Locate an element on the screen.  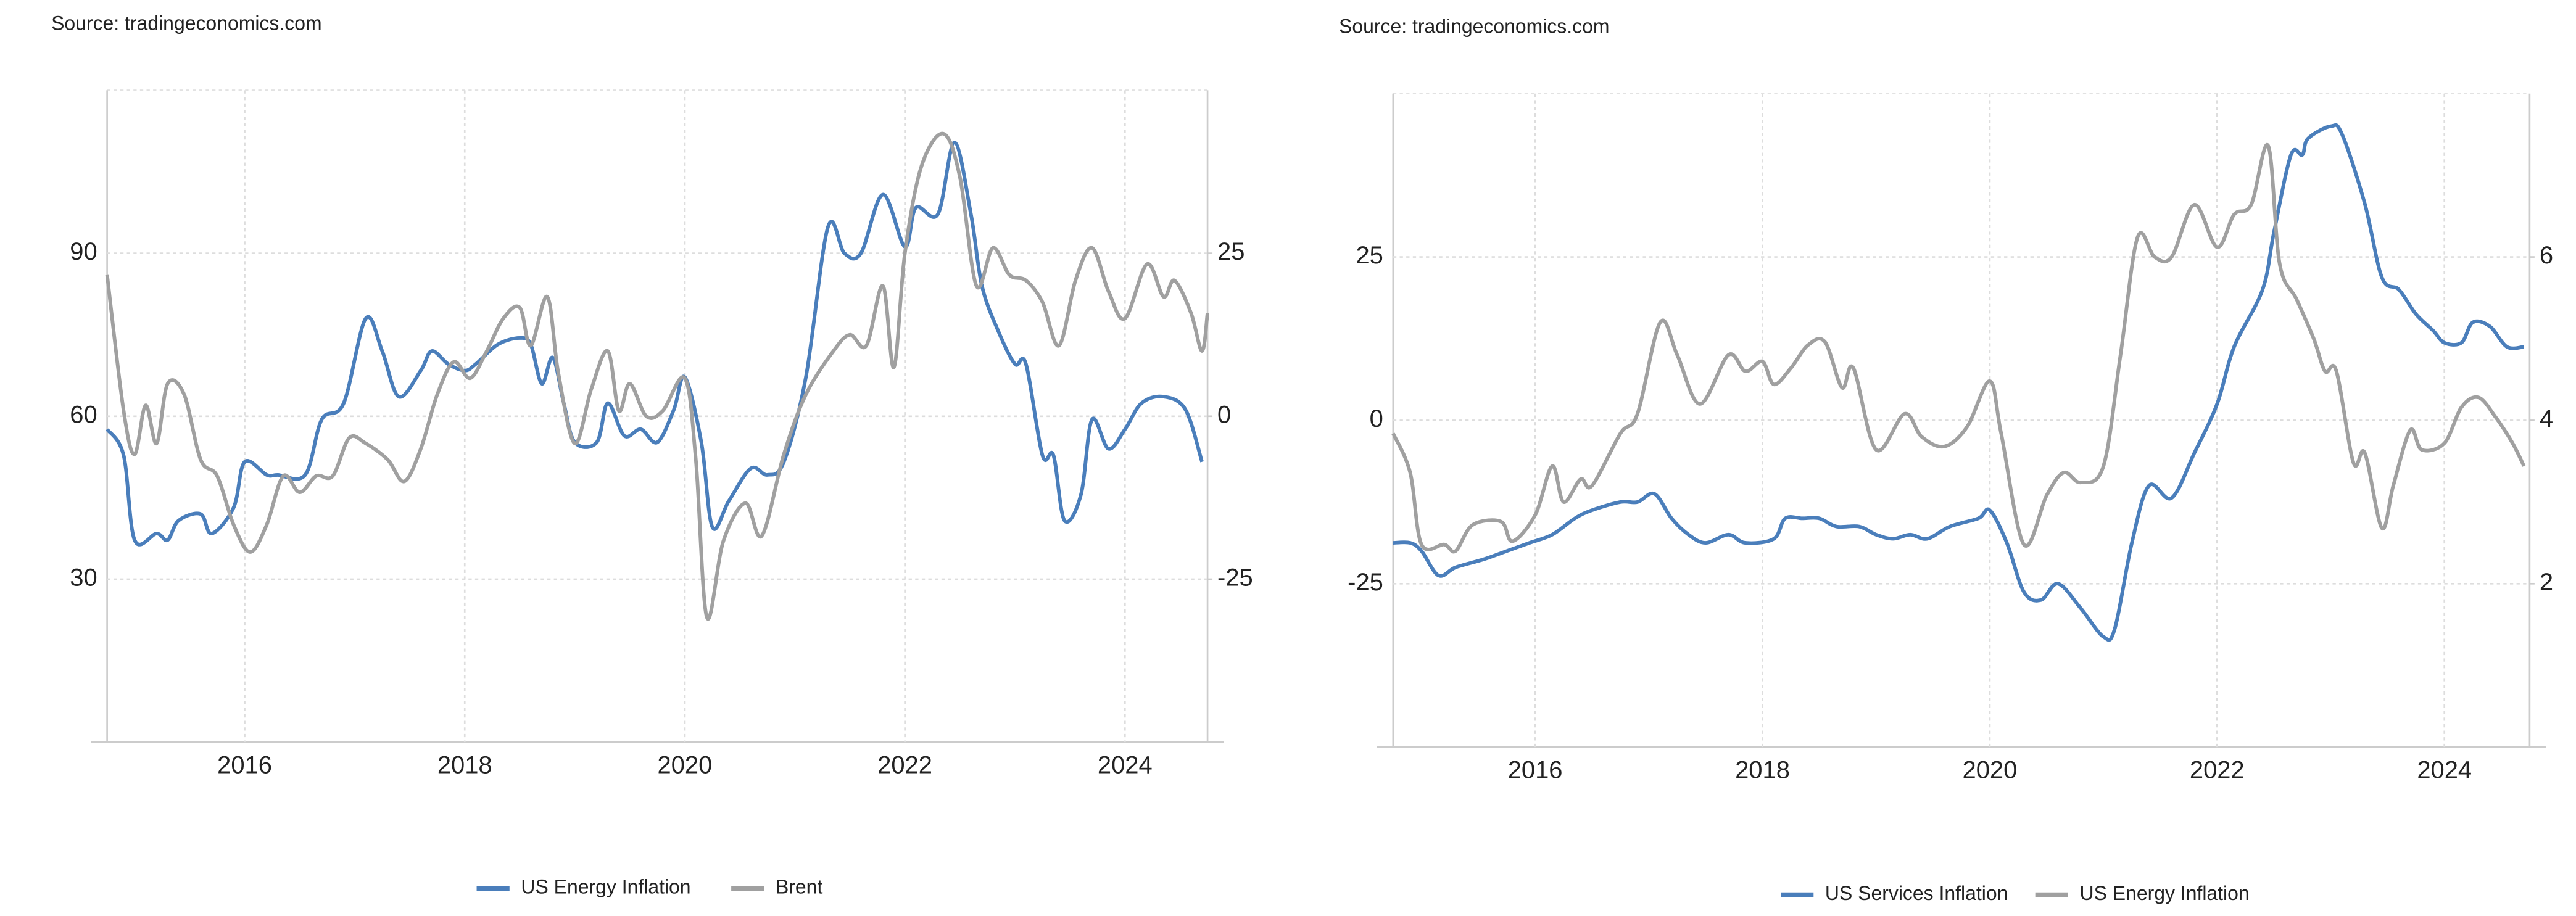
y-tick-label: 60 is located at coordinates (83, 415).